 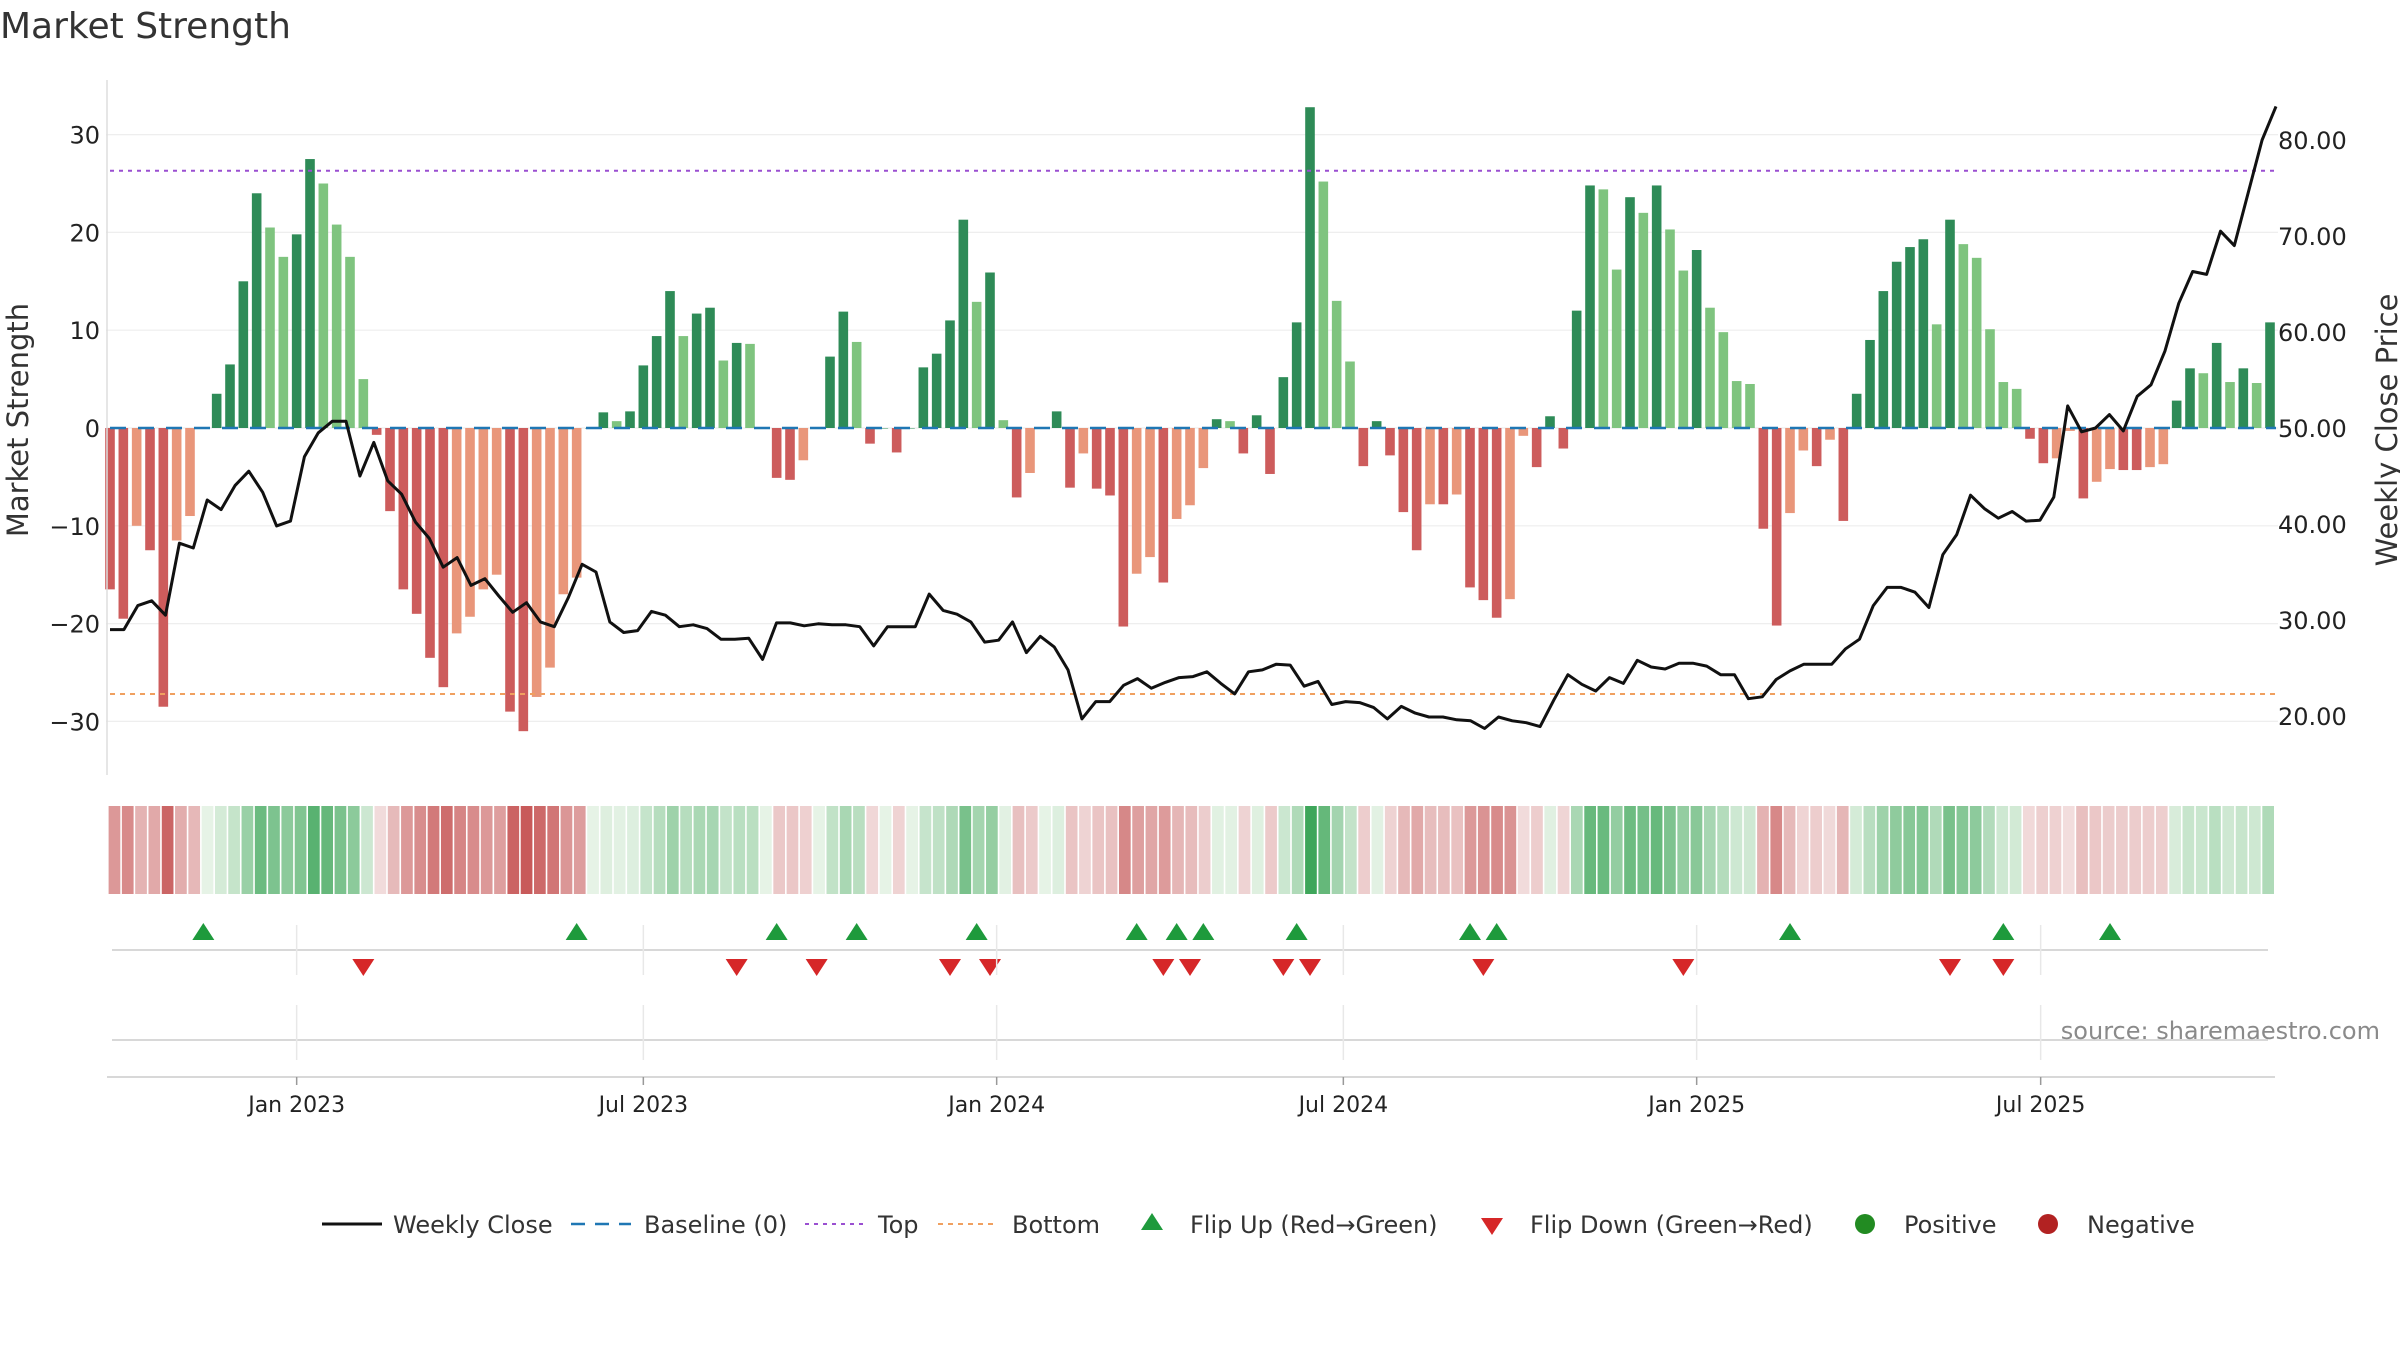 I want to click on legend-label: Flip Down (Green→Red), so click(x=1671, y=1225).